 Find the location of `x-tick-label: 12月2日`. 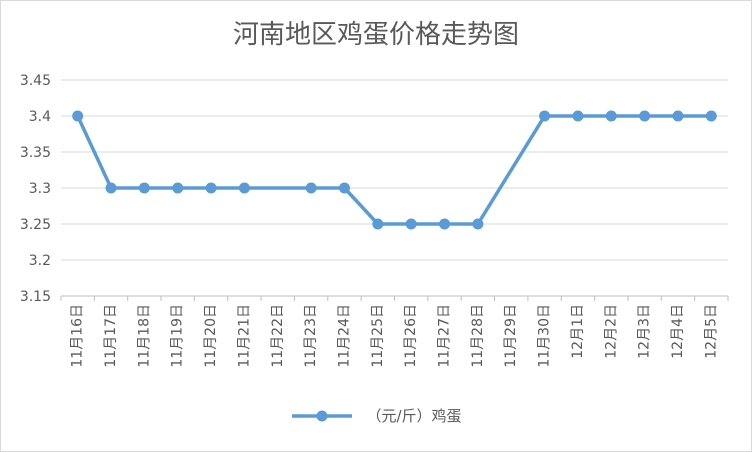

x-tick-label: 12月2日 is located at coordinates (611, 331).